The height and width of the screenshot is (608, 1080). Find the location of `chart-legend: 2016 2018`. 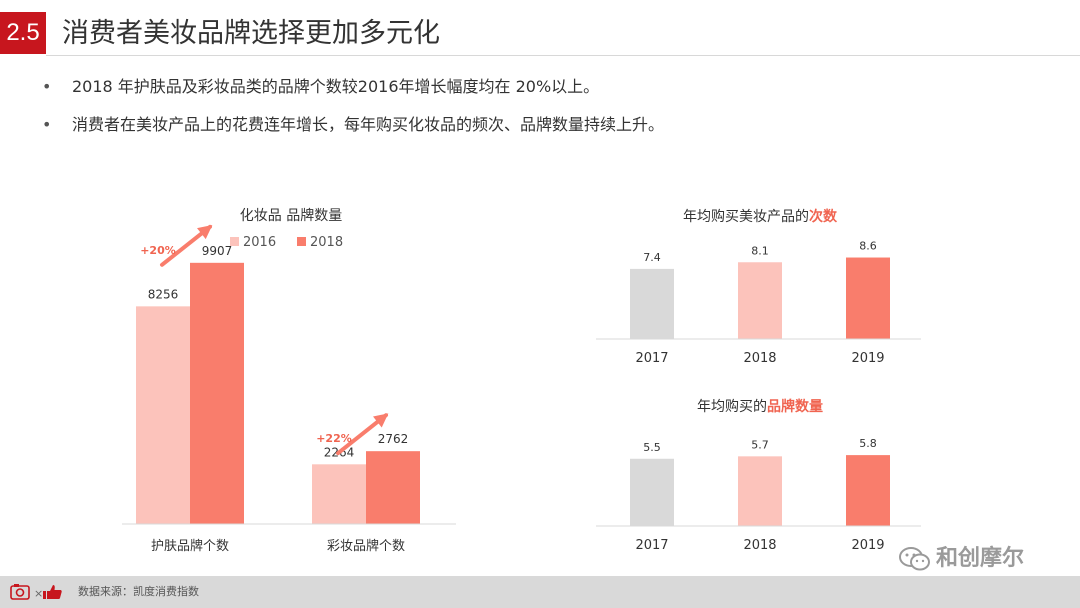

chart-legend: 2016 2018 is located at coordinates (286, 242).